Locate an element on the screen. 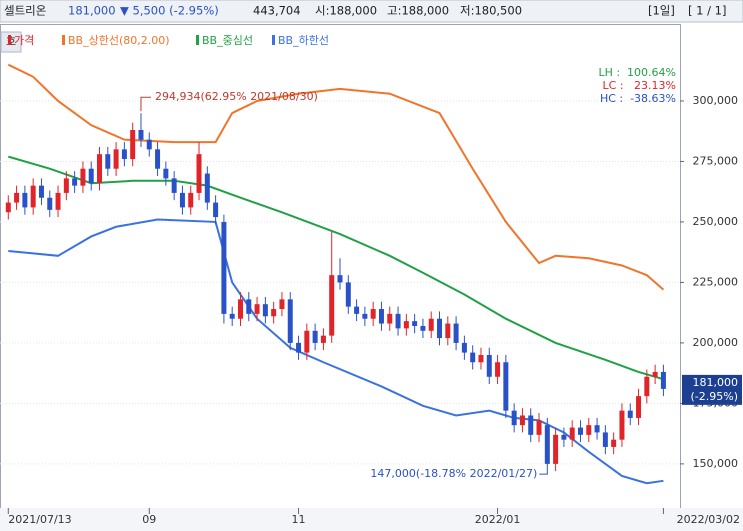 This screenshot has height=531, width=743. legend-label: BB_상한선(80,2.00) is located at coordinates (119, 40).